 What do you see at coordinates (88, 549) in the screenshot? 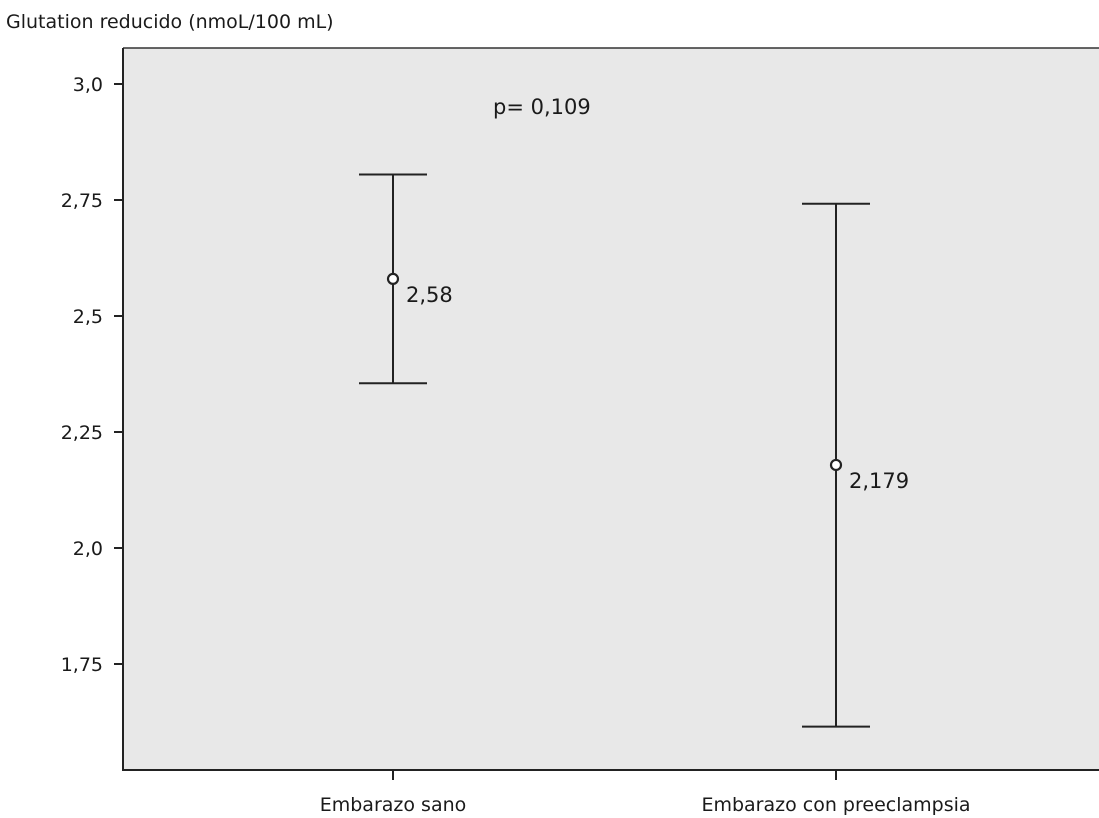
I see `y-tick-label: 2,0` at bounding box center [88, 549].